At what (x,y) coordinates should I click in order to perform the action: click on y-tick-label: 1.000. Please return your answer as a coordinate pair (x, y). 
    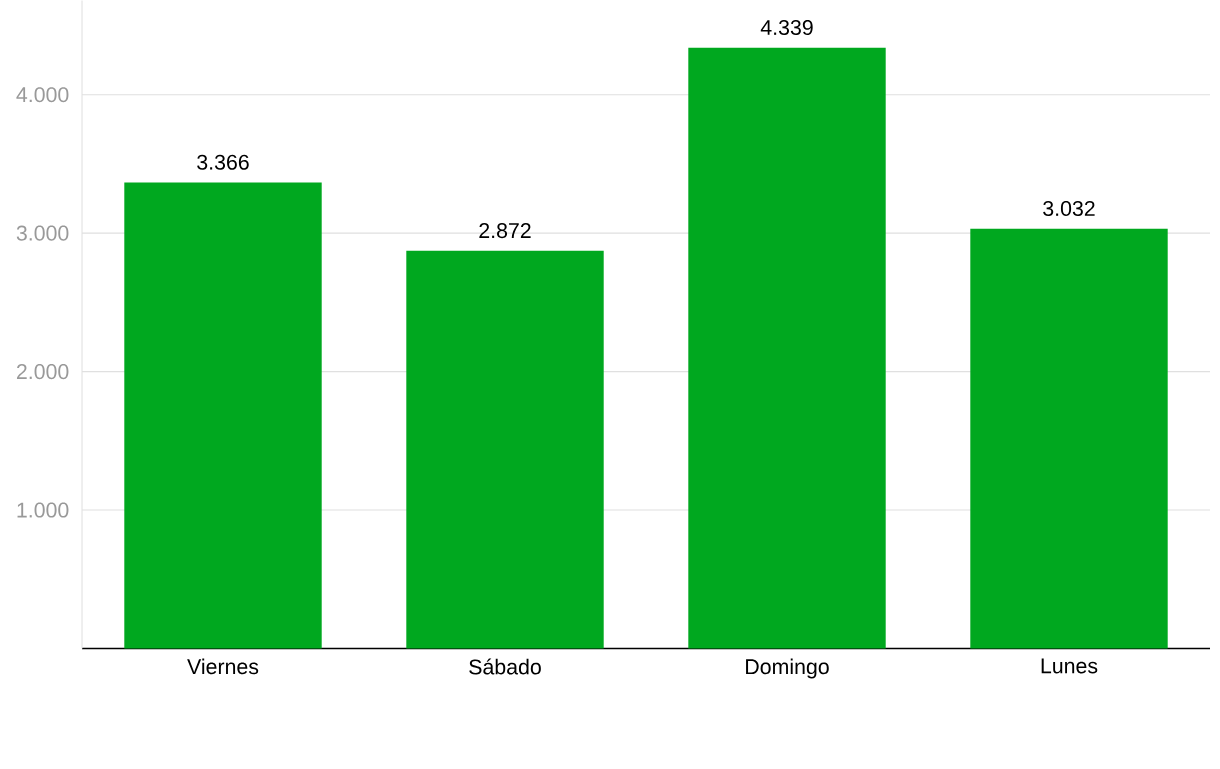
    Looking at the image, I should click on (43, 510).